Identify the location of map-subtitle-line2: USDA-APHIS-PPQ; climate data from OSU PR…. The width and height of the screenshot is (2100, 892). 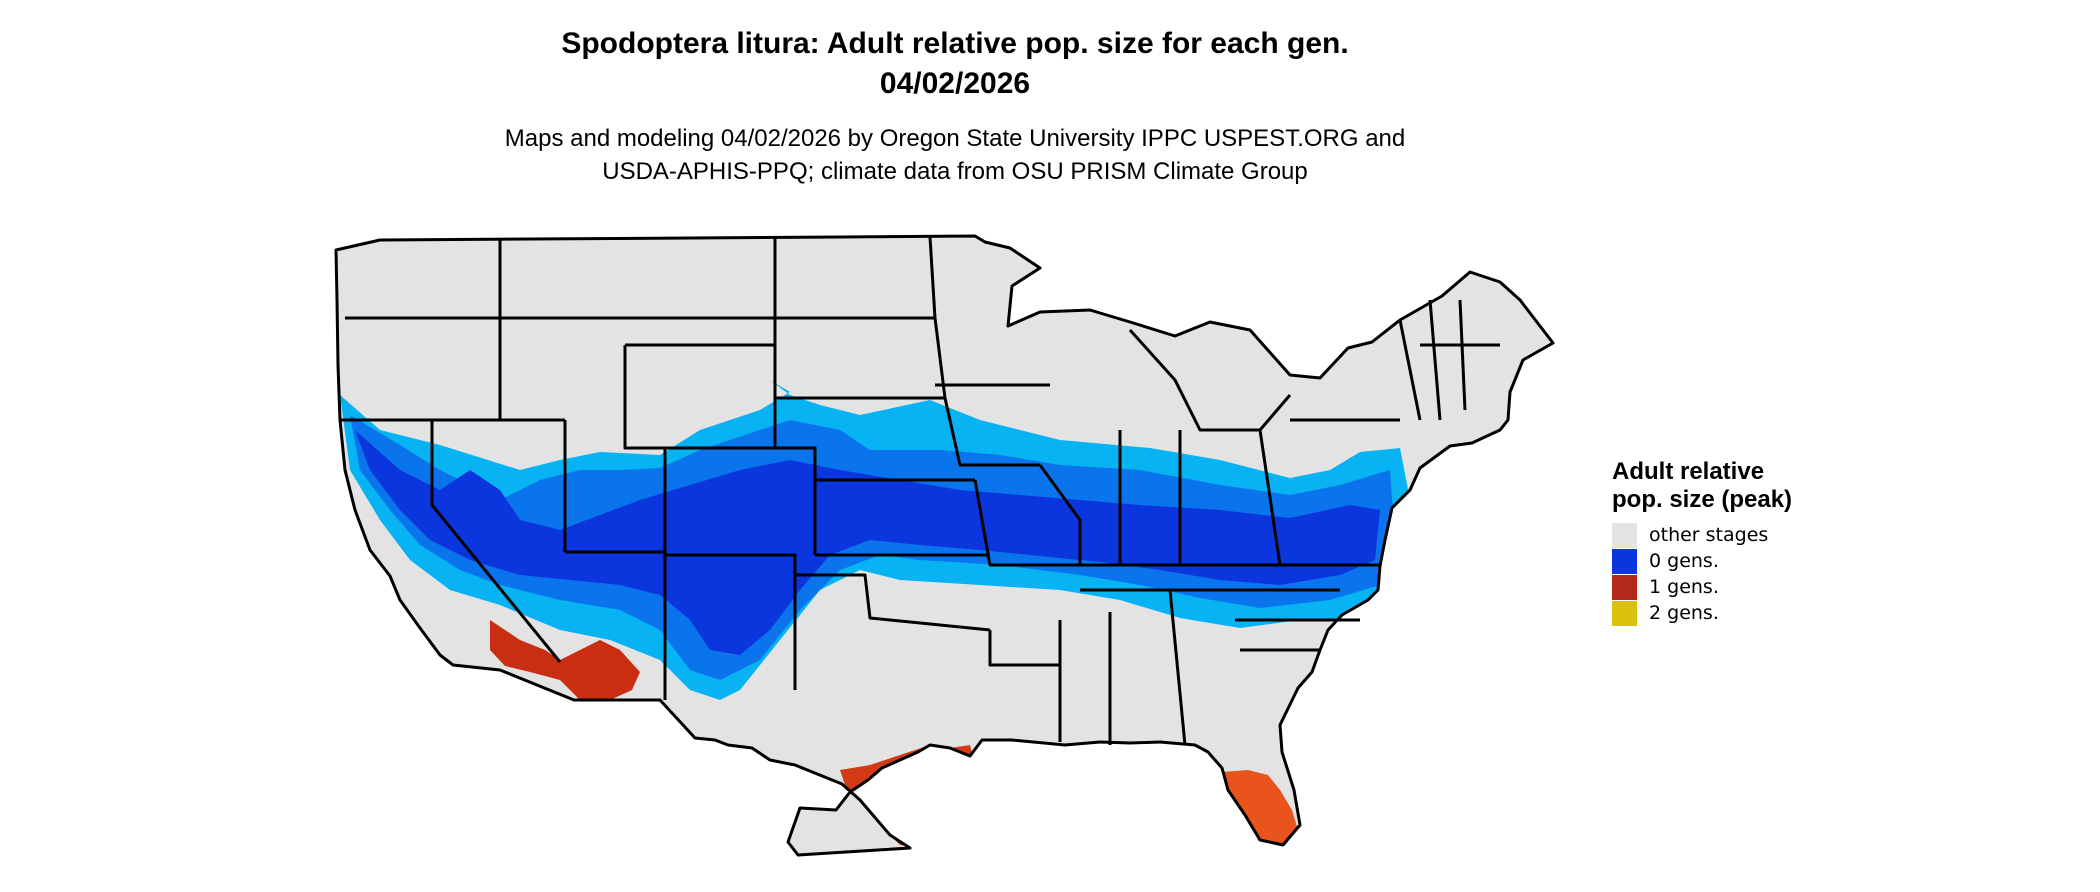
(955, 171).